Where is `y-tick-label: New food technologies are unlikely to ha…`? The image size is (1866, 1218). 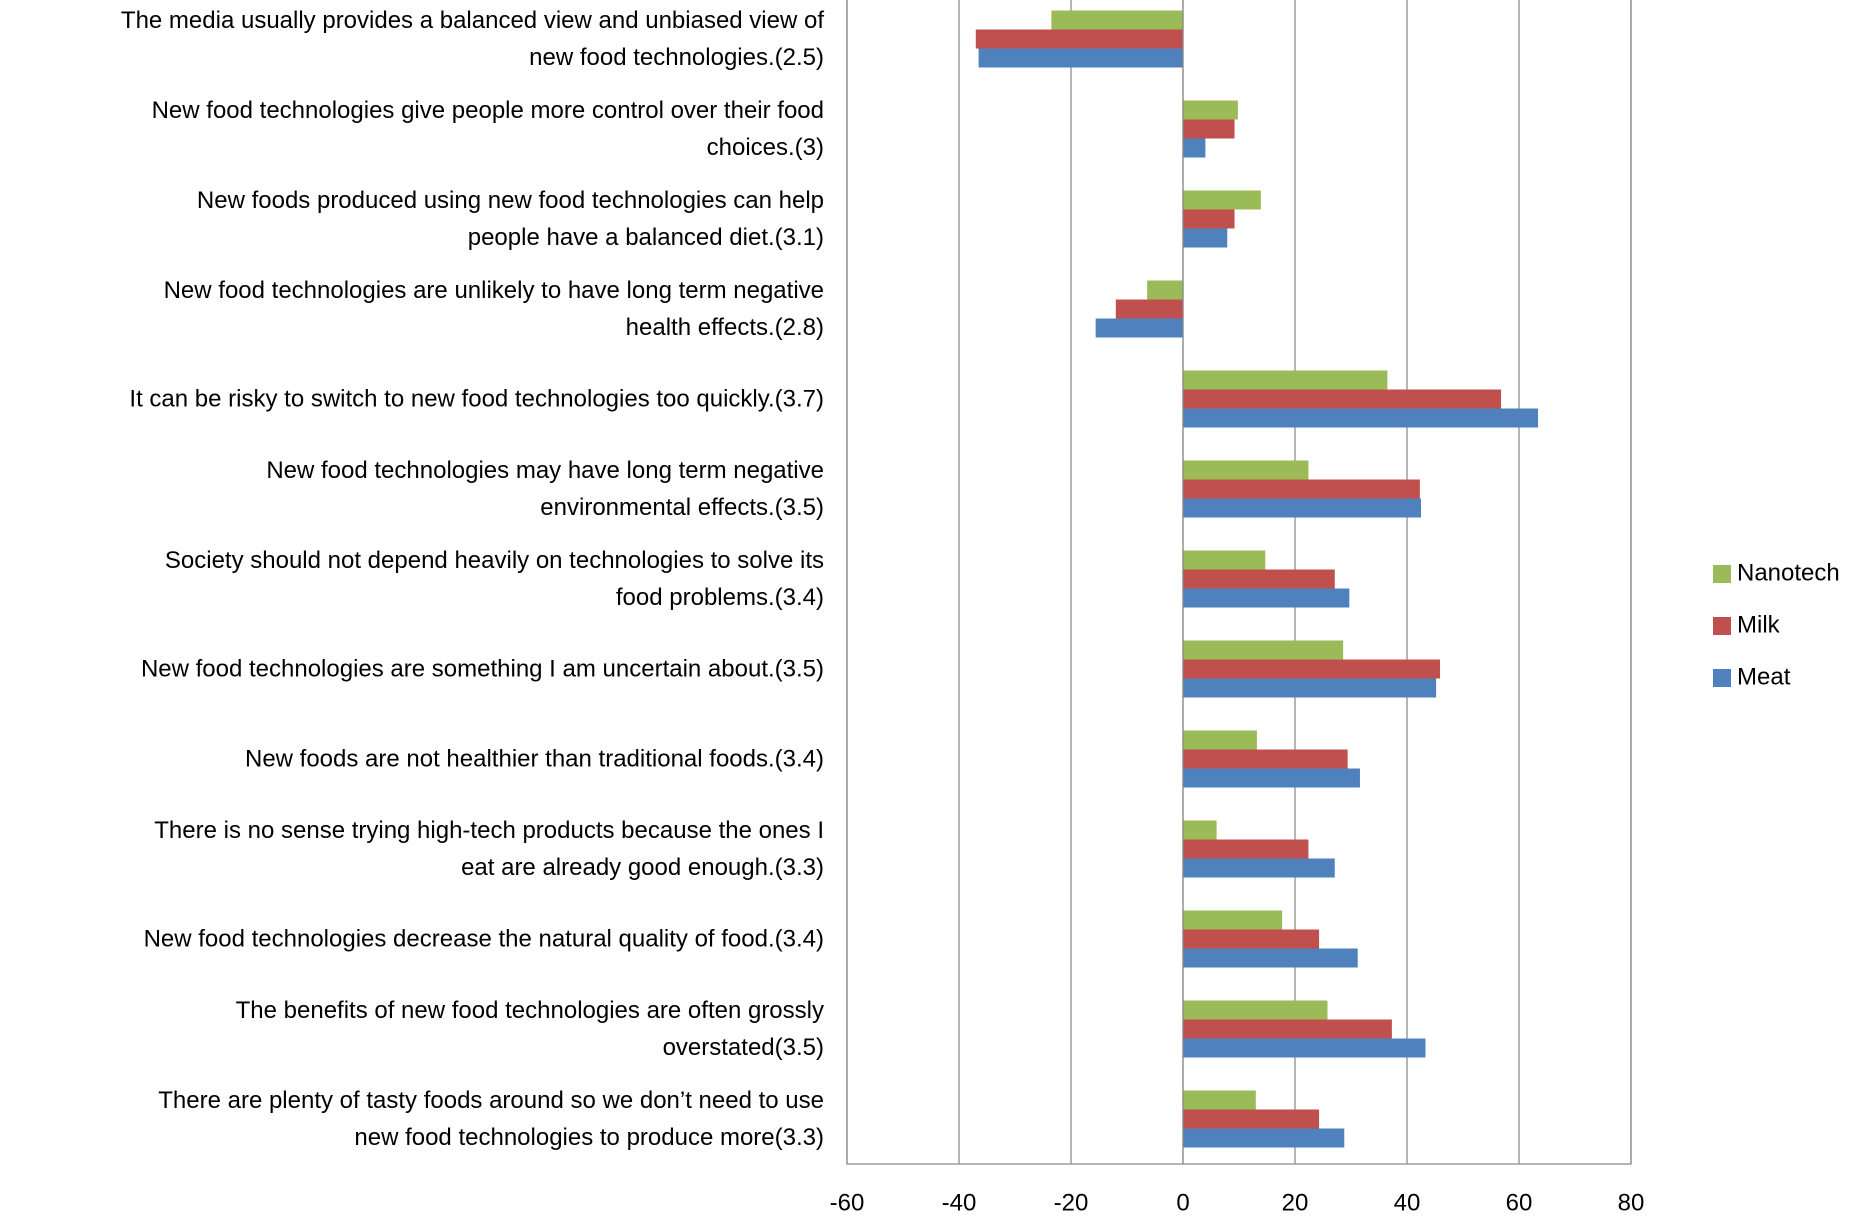
y-tick-label: New food technologies are unlikely to ha… is located at coordinates (493, 309).